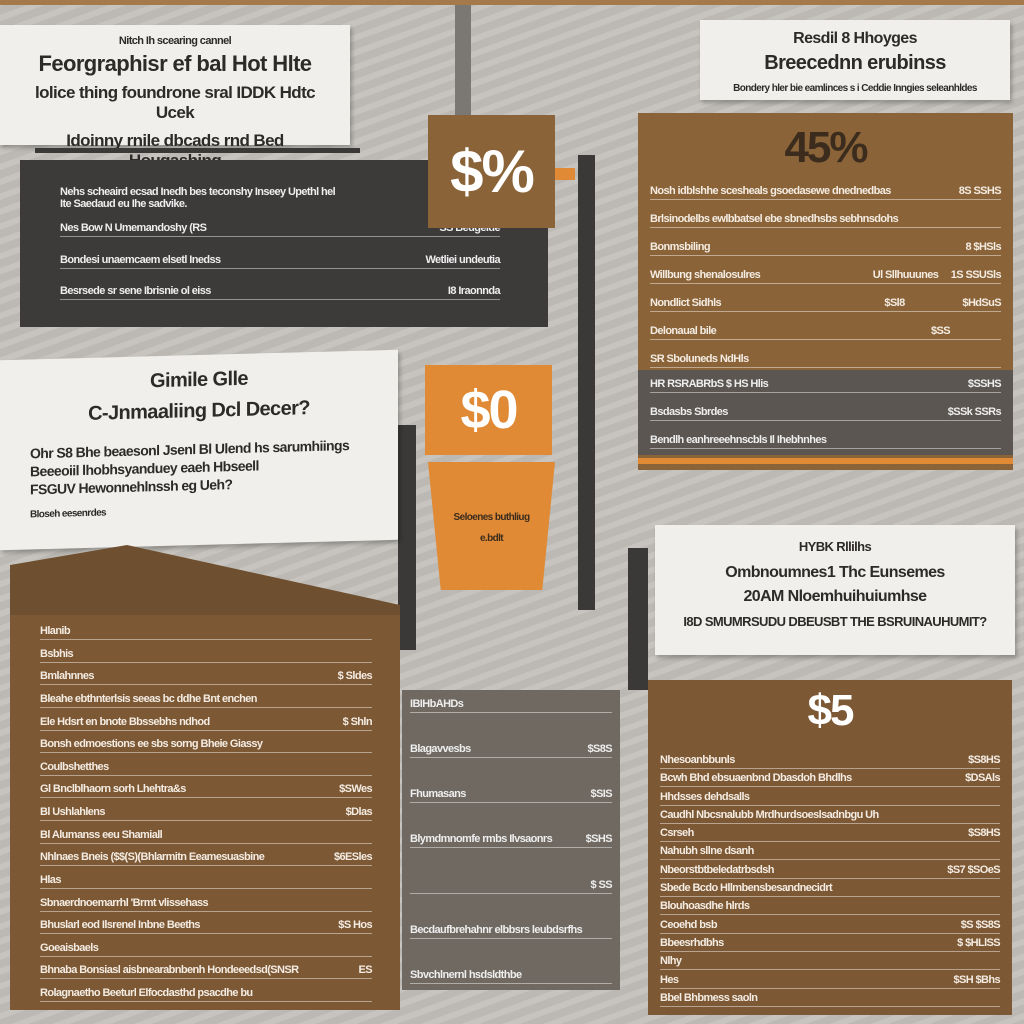 Image resolution: width=1024 pixels, height=1024 pixels. I want to click on row-price: $6ESles, so click(353, 857).